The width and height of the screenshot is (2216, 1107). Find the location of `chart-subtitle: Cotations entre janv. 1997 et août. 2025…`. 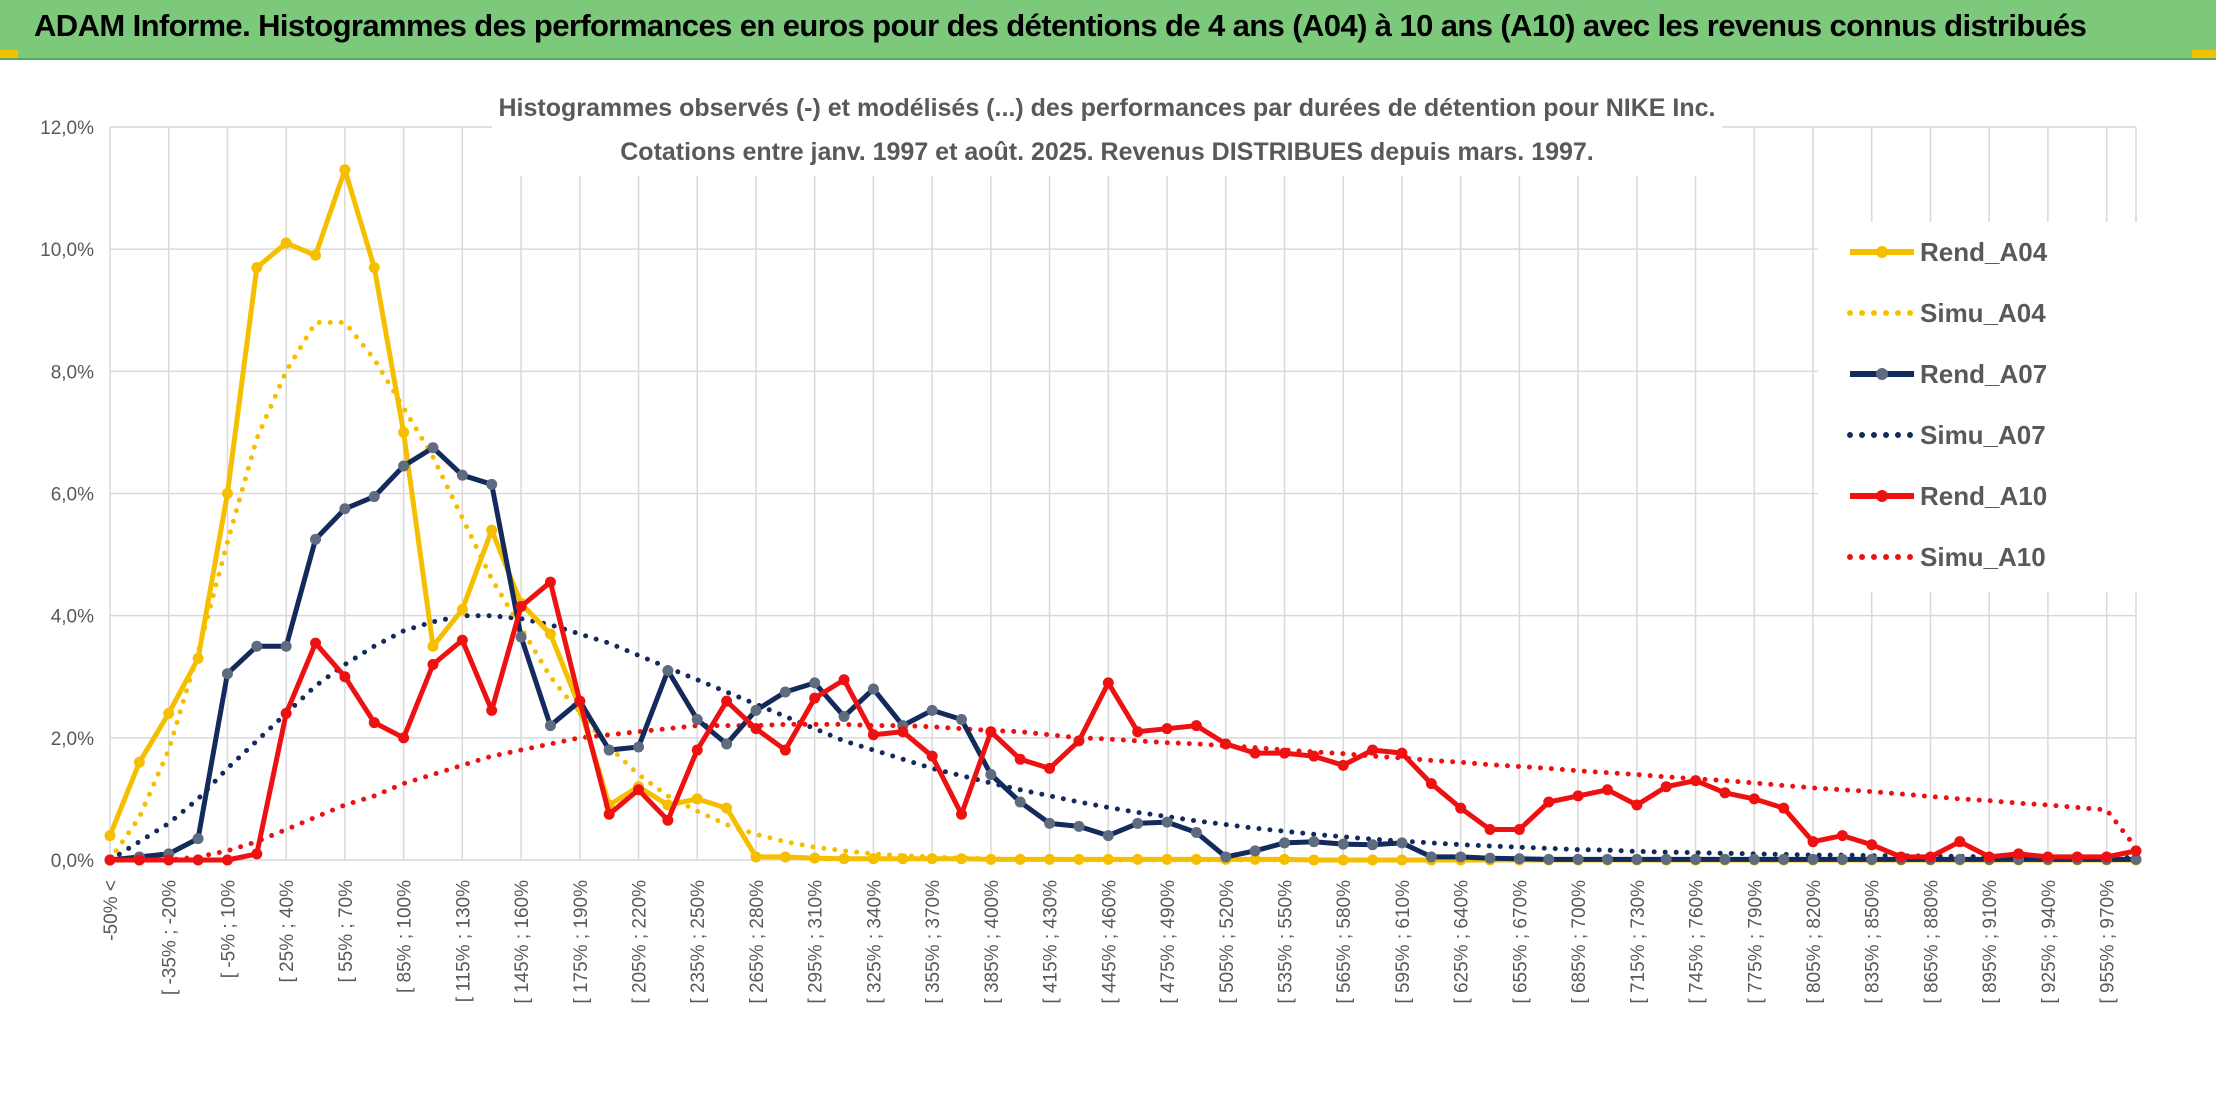

chart-subtitle: Cotations entre janv. 1997 et août. 2025… is located at coordinates (1107, 152).